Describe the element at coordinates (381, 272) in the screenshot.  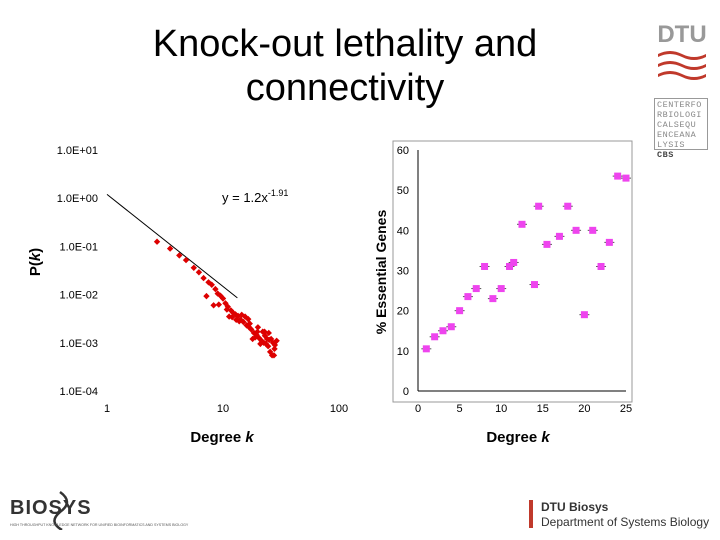
I see `right-y-axis-label: % Essential Genes` at that location.